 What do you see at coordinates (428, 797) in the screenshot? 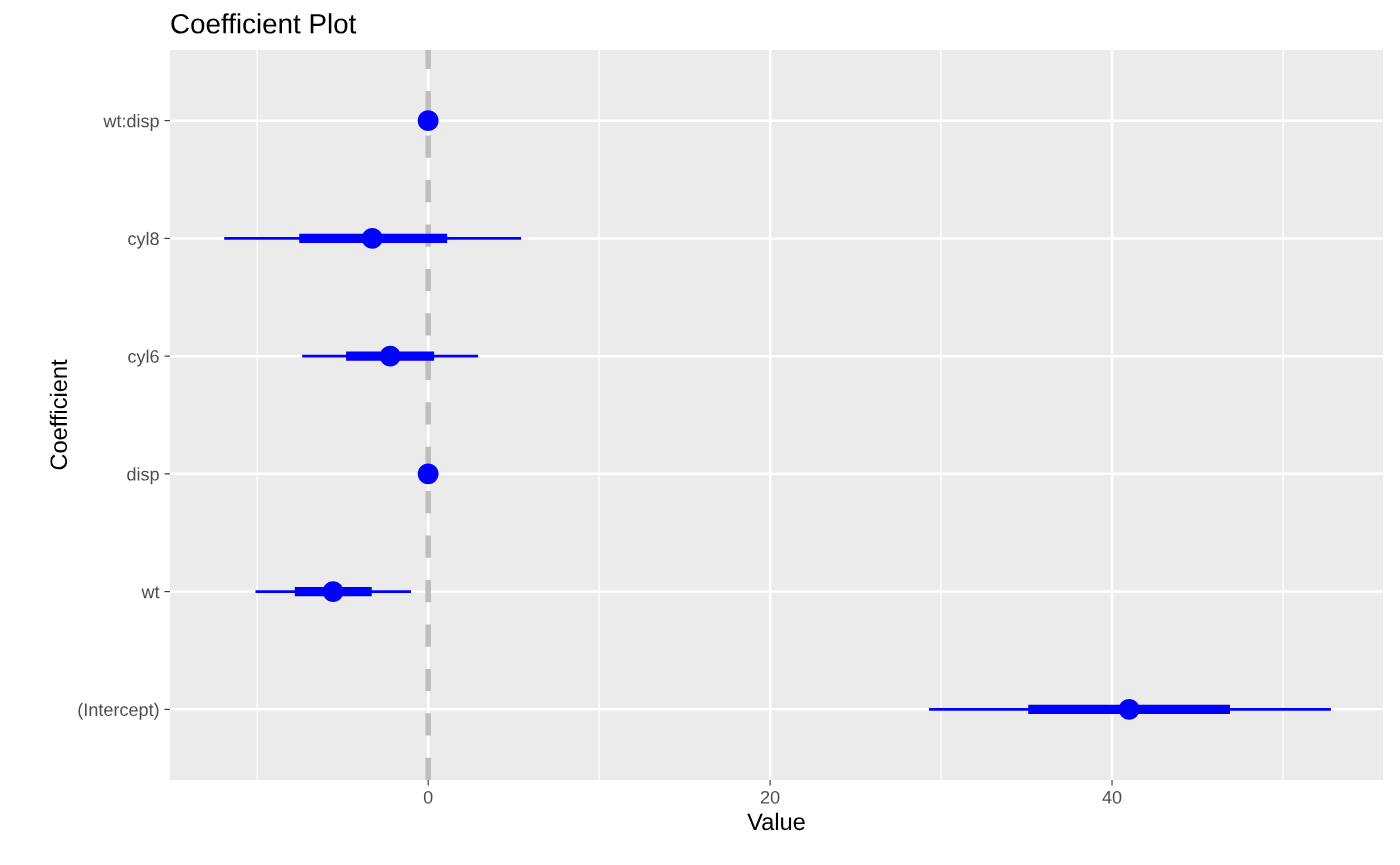
I see `x-tick-label: 0` at bounding box center [428, 797].